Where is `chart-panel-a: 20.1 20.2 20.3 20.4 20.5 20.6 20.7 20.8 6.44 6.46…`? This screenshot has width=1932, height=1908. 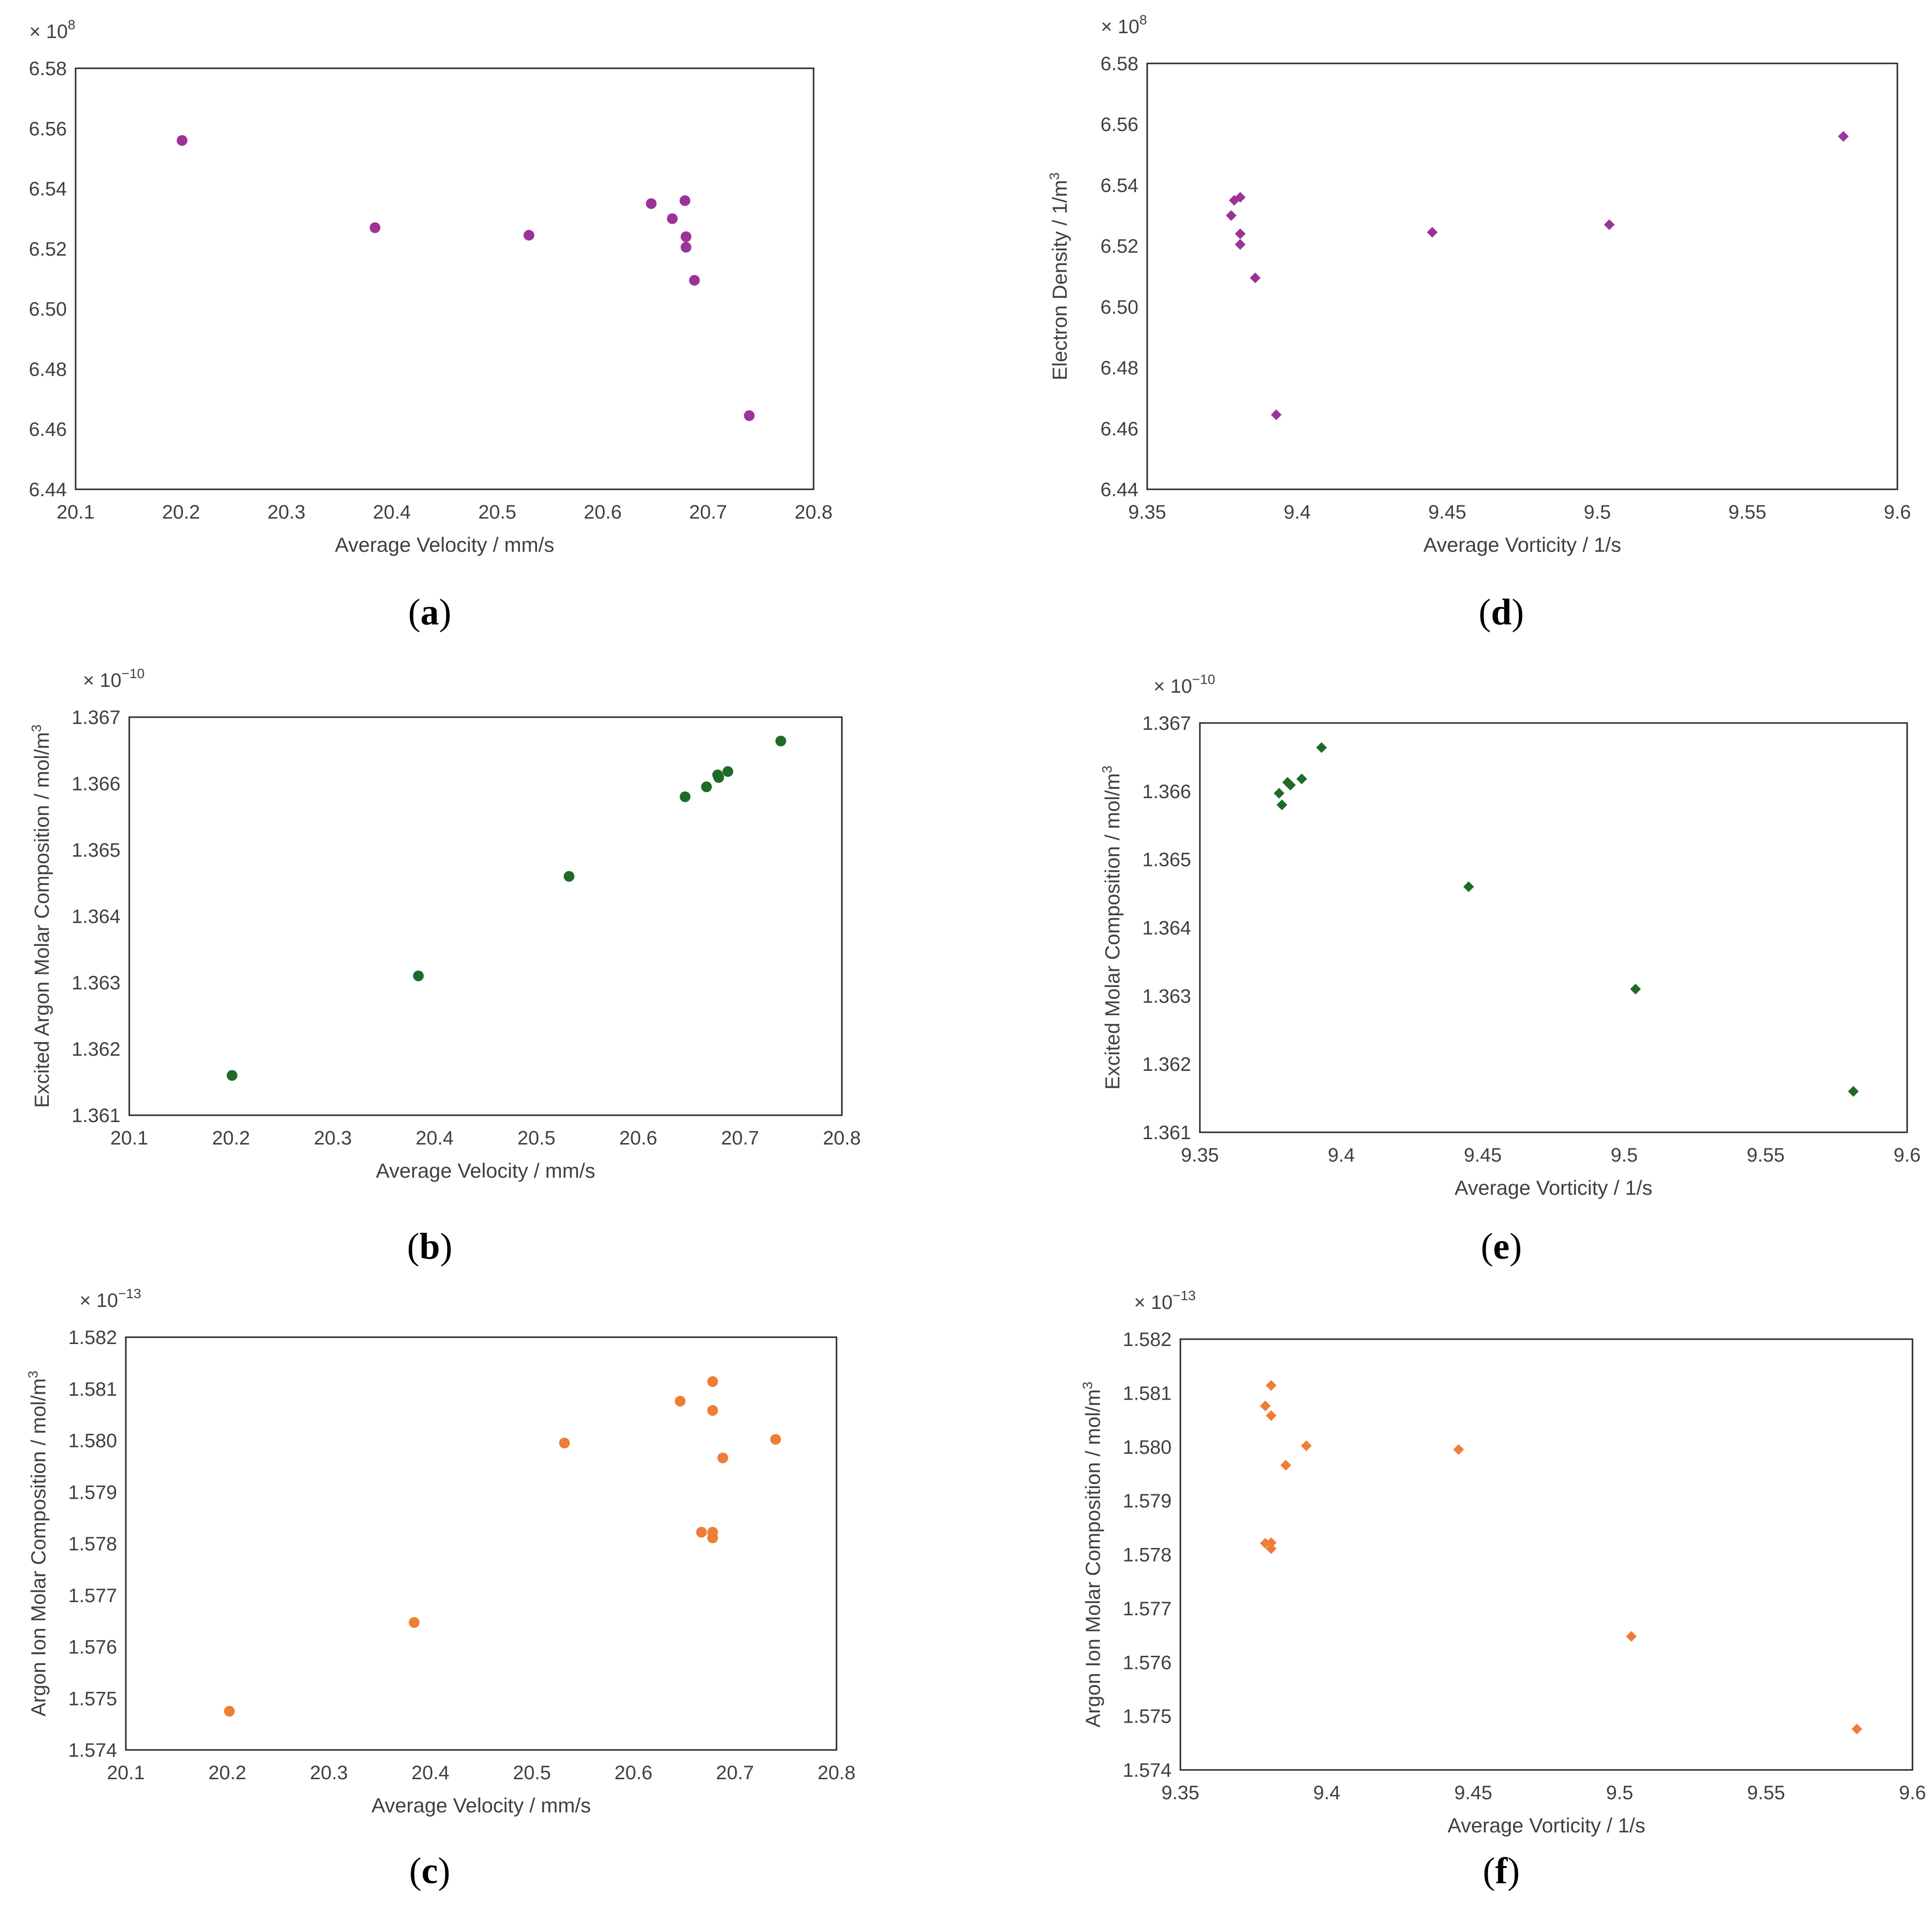
chart-panel-a: 20.1 20.2 20.3 20.4 20.5 20.6 20.7 20.8 6.44 6.46… is located at coordinates (431, 325).